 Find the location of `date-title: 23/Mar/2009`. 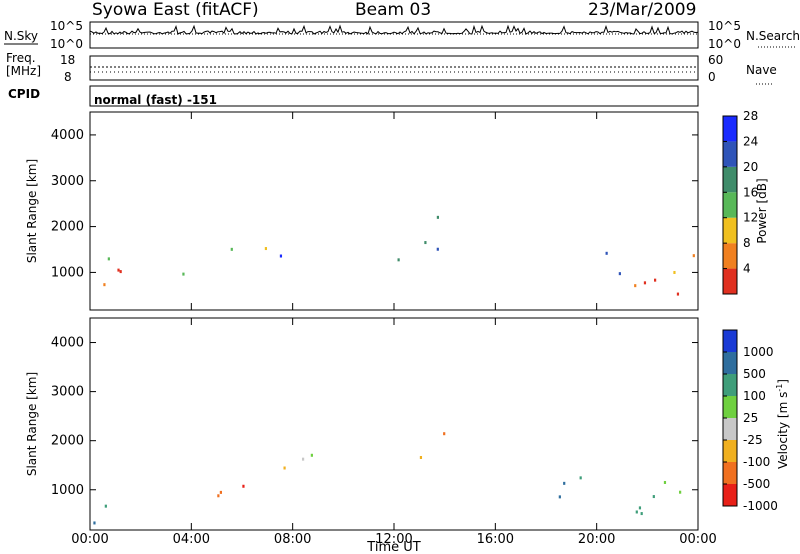

date-title: 23/Mar/2009 is located at coordinates (642, 10).